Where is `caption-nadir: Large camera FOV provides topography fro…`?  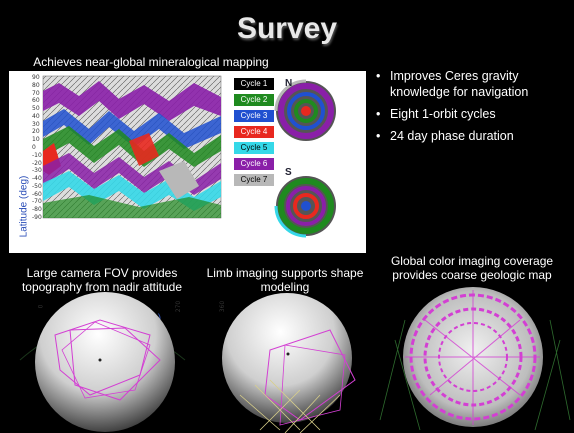
caption-nadir: Large camera FOV provides topography fro… is located at coordinates (102, 280).